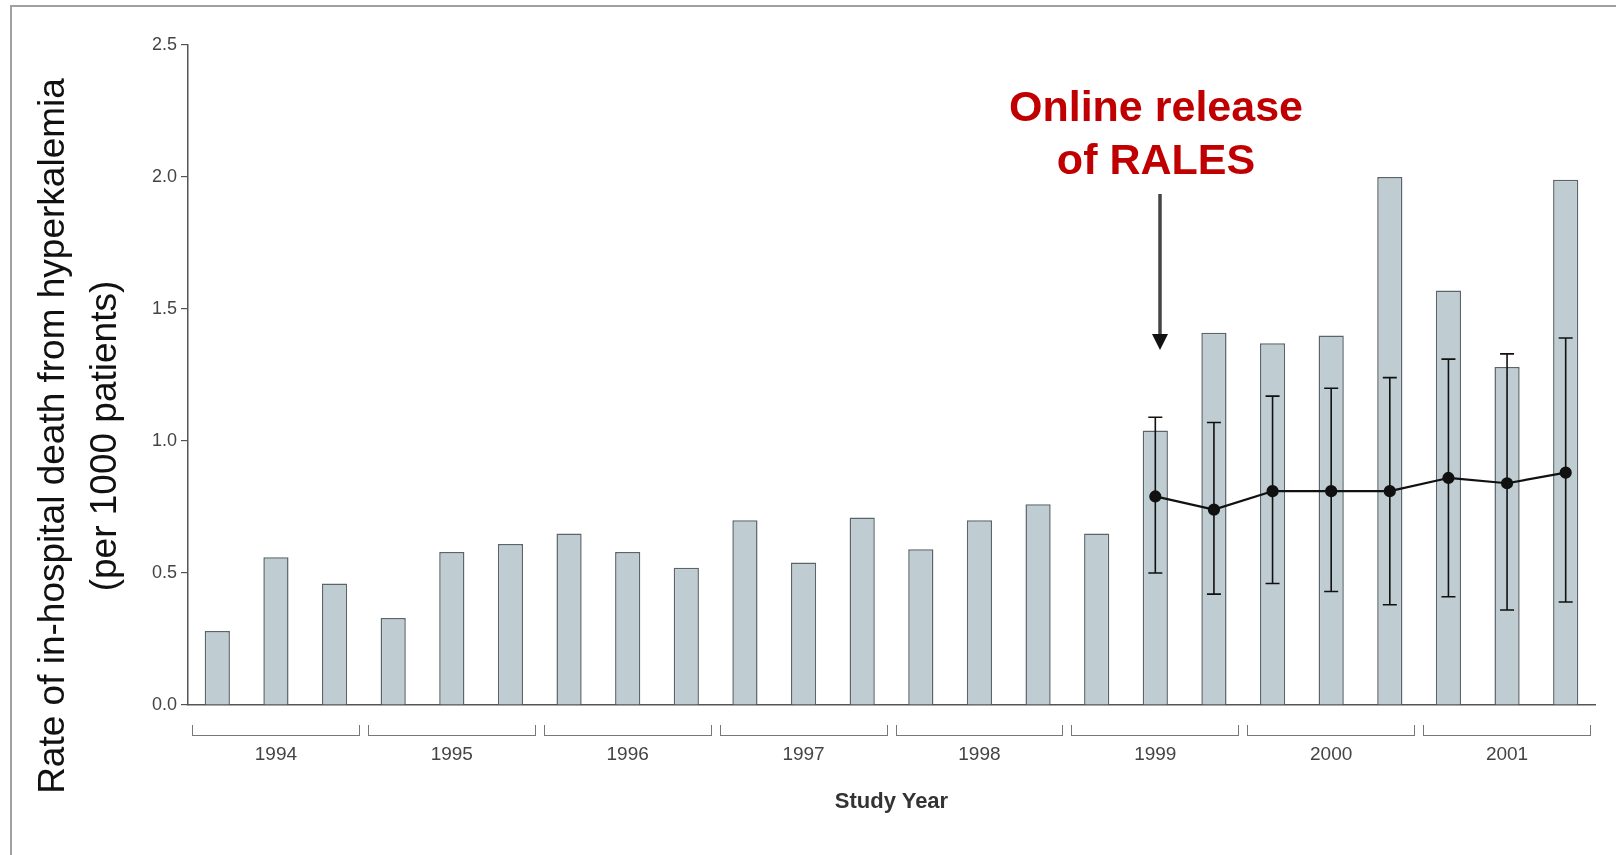 The height and width of the screenshot is (855, 1616). What do you see at coordinates (164, 175) in the screenshot?
I see `y-tick-label: 2.0` at bounding box center [164, 175].